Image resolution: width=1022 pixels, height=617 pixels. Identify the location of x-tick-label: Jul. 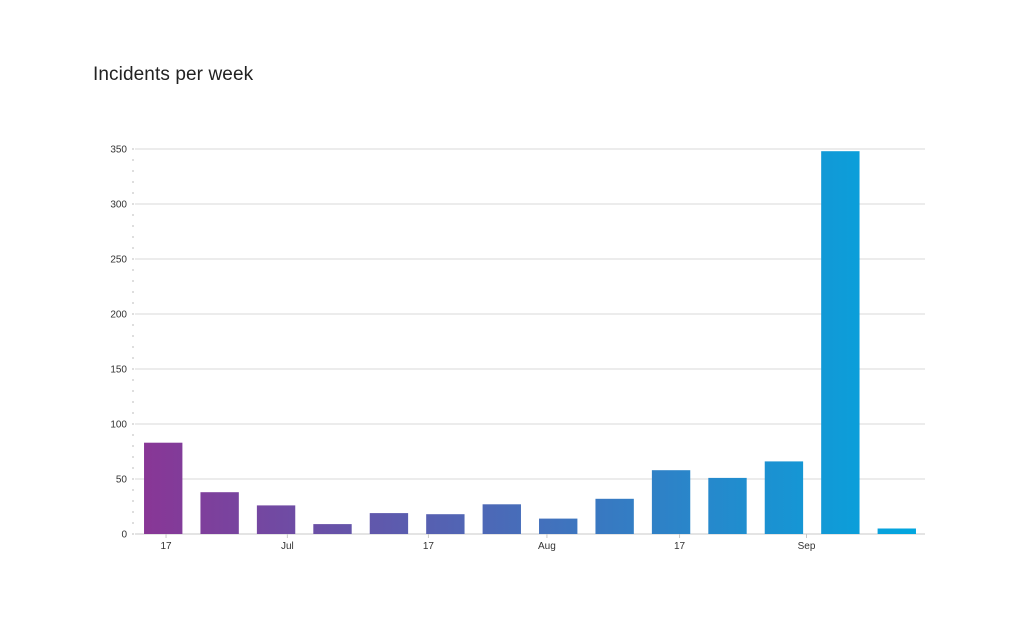
(287, 546).